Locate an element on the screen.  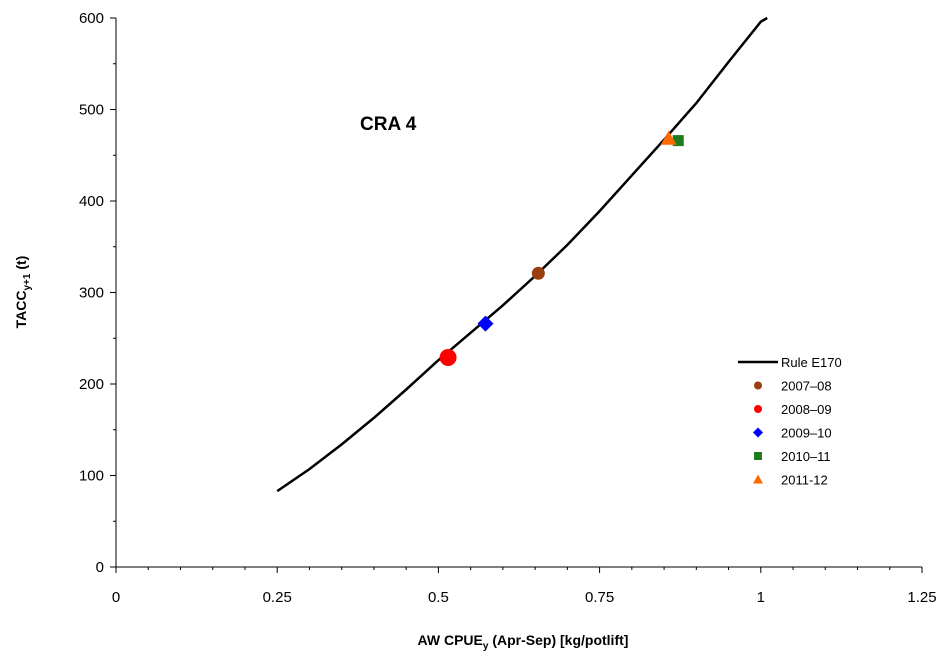
x-tick-label: 0.75 is located at coordinates (599, 597).